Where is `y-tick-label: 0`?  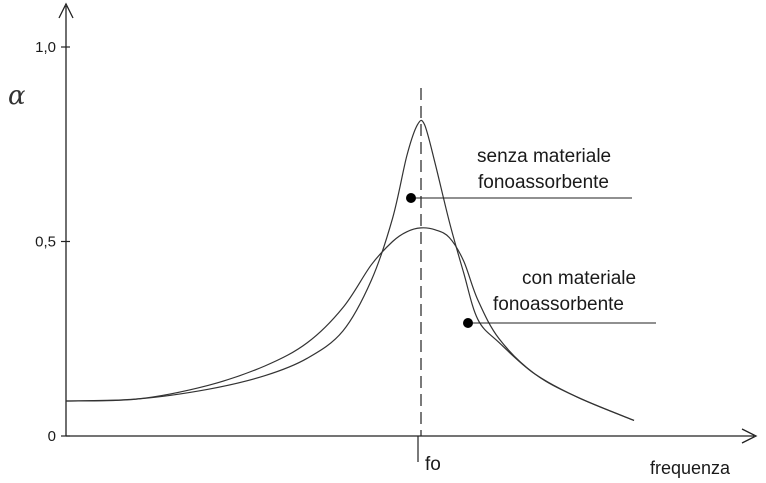
y-tick-label: 0 is located at coordinates (52, 436).